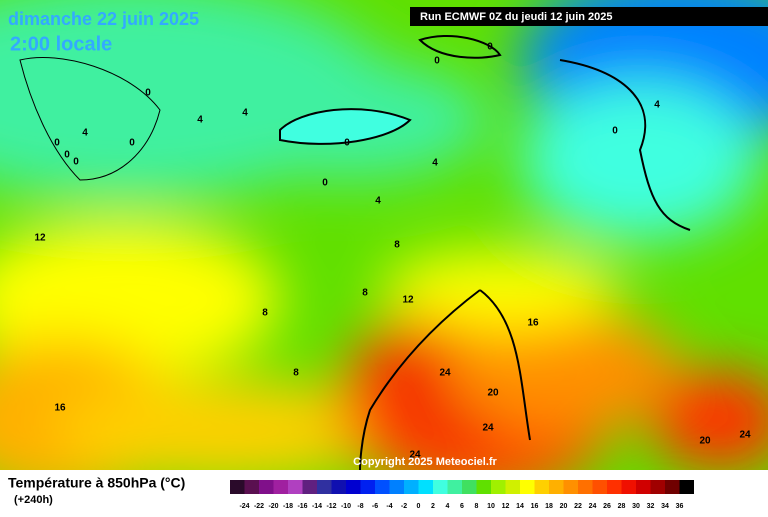 The width and height of the screenshot is (768, 517). Describe the element at coordinates (506, 506) in the screenshot. I see `scale-label: 12` at that location.